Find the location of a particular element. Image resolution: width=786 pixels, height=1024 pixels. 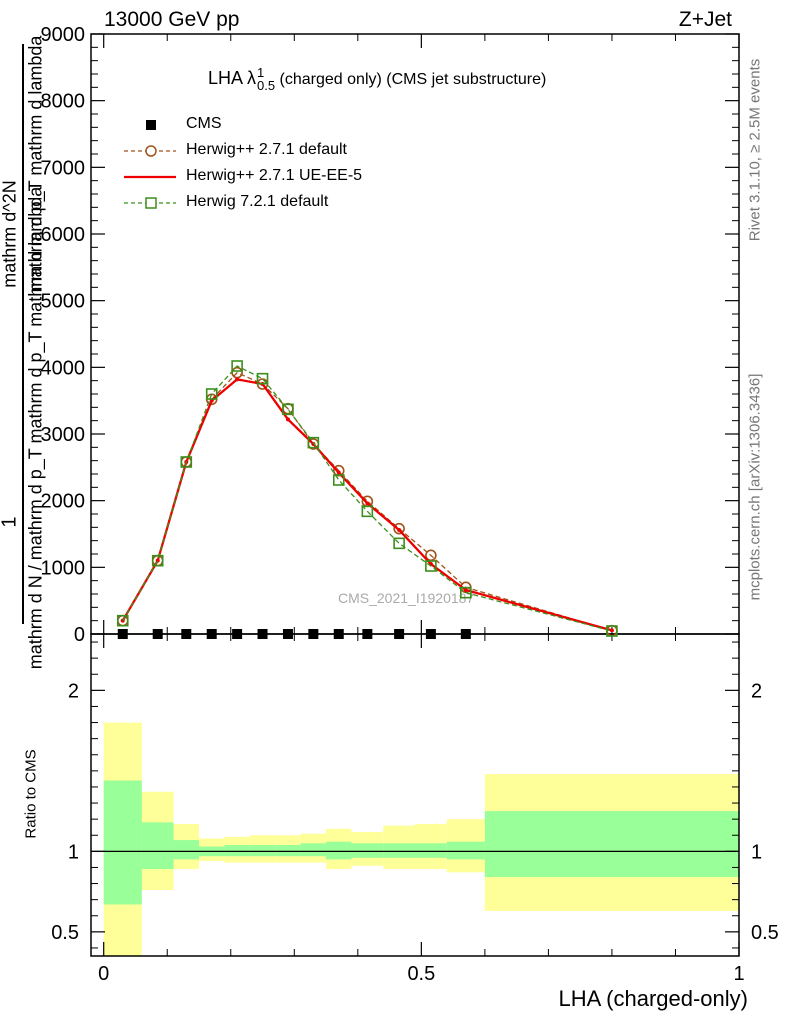

main-ytick-label: 7000 is located at coordinates (63, 168).